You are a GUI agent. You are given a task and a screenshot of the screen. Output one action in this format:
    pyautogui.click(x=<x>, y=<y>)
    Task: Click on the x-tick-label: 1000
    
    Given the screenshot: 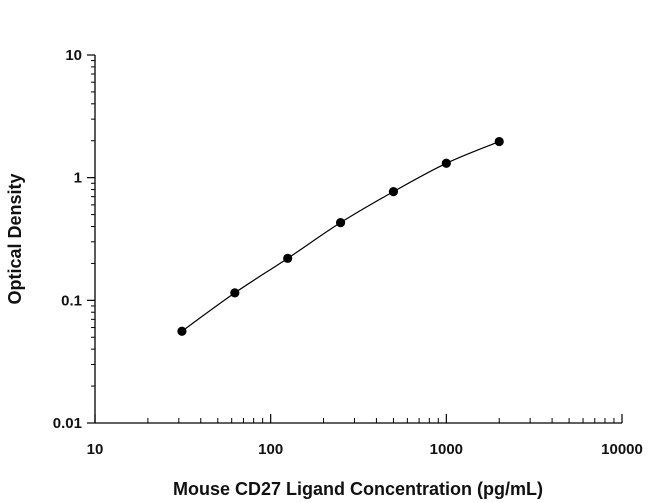 What is the action you would take?
    pyautogui.click(x=446, y=449)
    